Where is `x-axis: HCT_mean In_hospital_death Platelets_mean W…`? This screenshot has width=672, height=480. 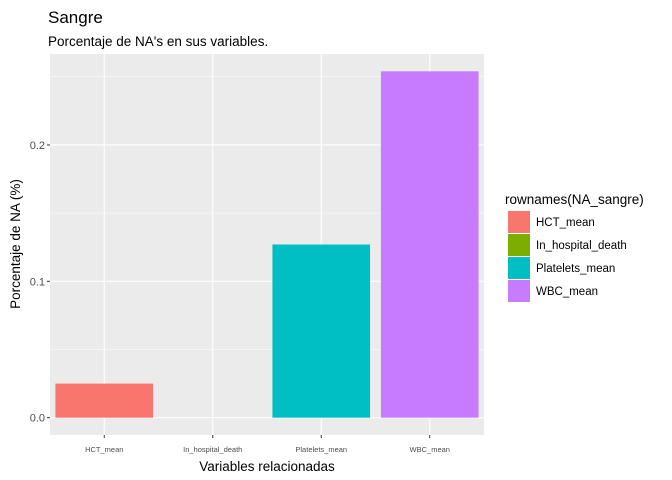 x-axis: HCT_mean In_hospital_death Platelets_mean W… is located at coordinates (267, 444).